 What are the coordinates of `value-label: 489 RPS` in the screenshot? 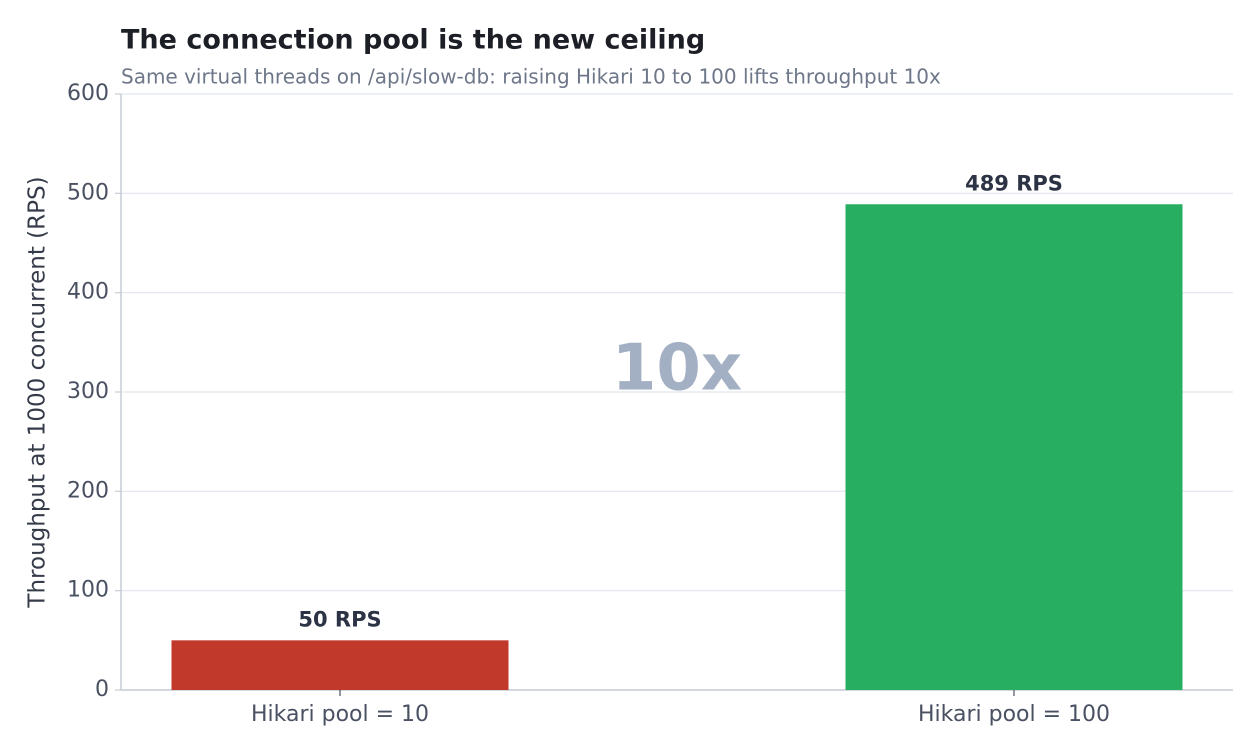 It's located at (1014, 183).